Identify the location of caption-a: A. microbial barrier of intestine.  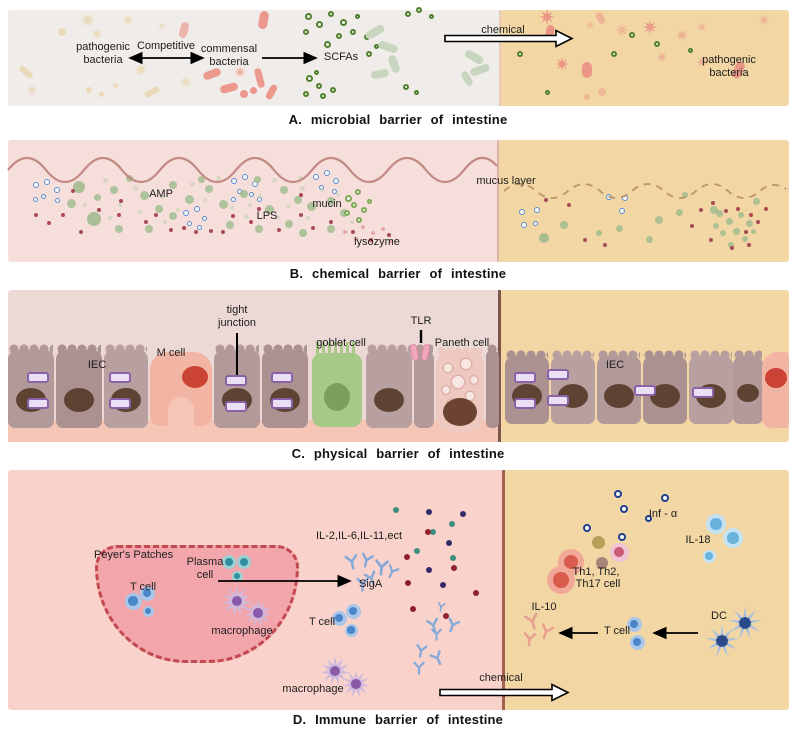
(398, 119).